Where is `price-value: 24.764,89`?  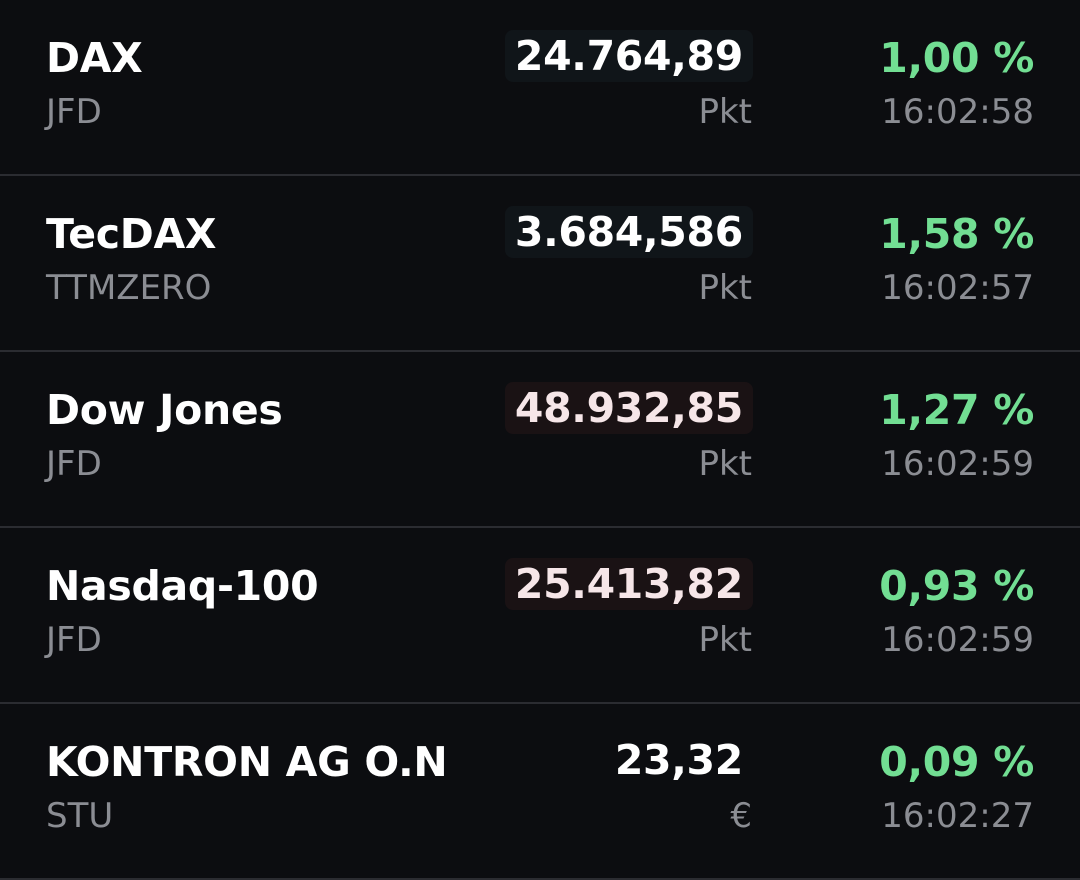
price-value: 24.764,89 is located at coordinates (628, 56).